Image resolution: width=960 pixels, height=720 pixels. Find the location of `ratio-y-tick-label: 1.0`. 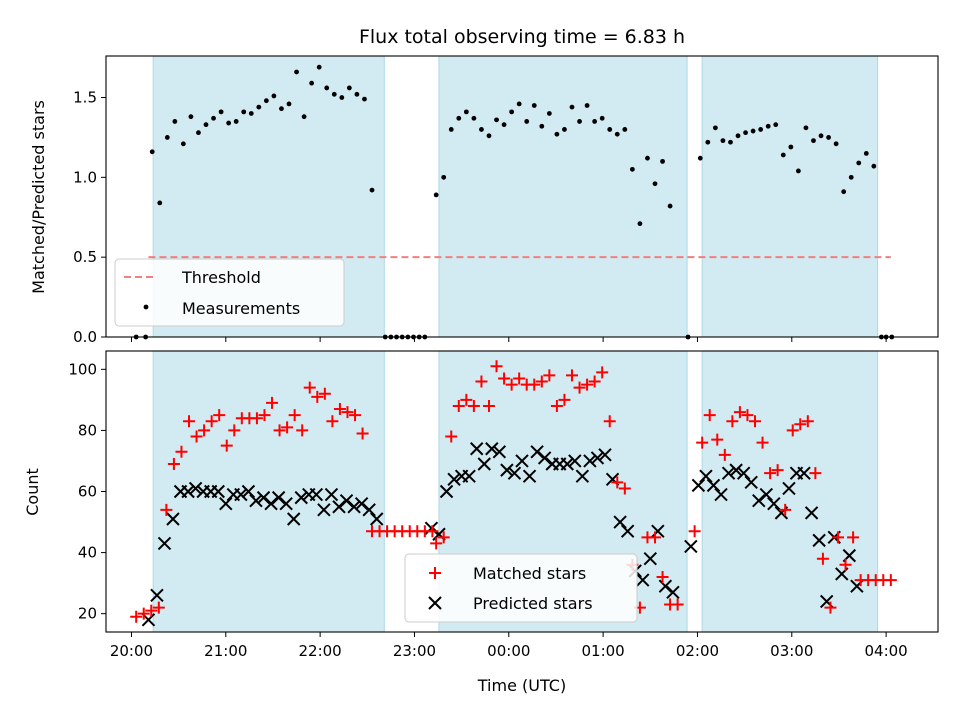

ratio-y-tick-label: 1.0 is located at coordinates (85, 177).